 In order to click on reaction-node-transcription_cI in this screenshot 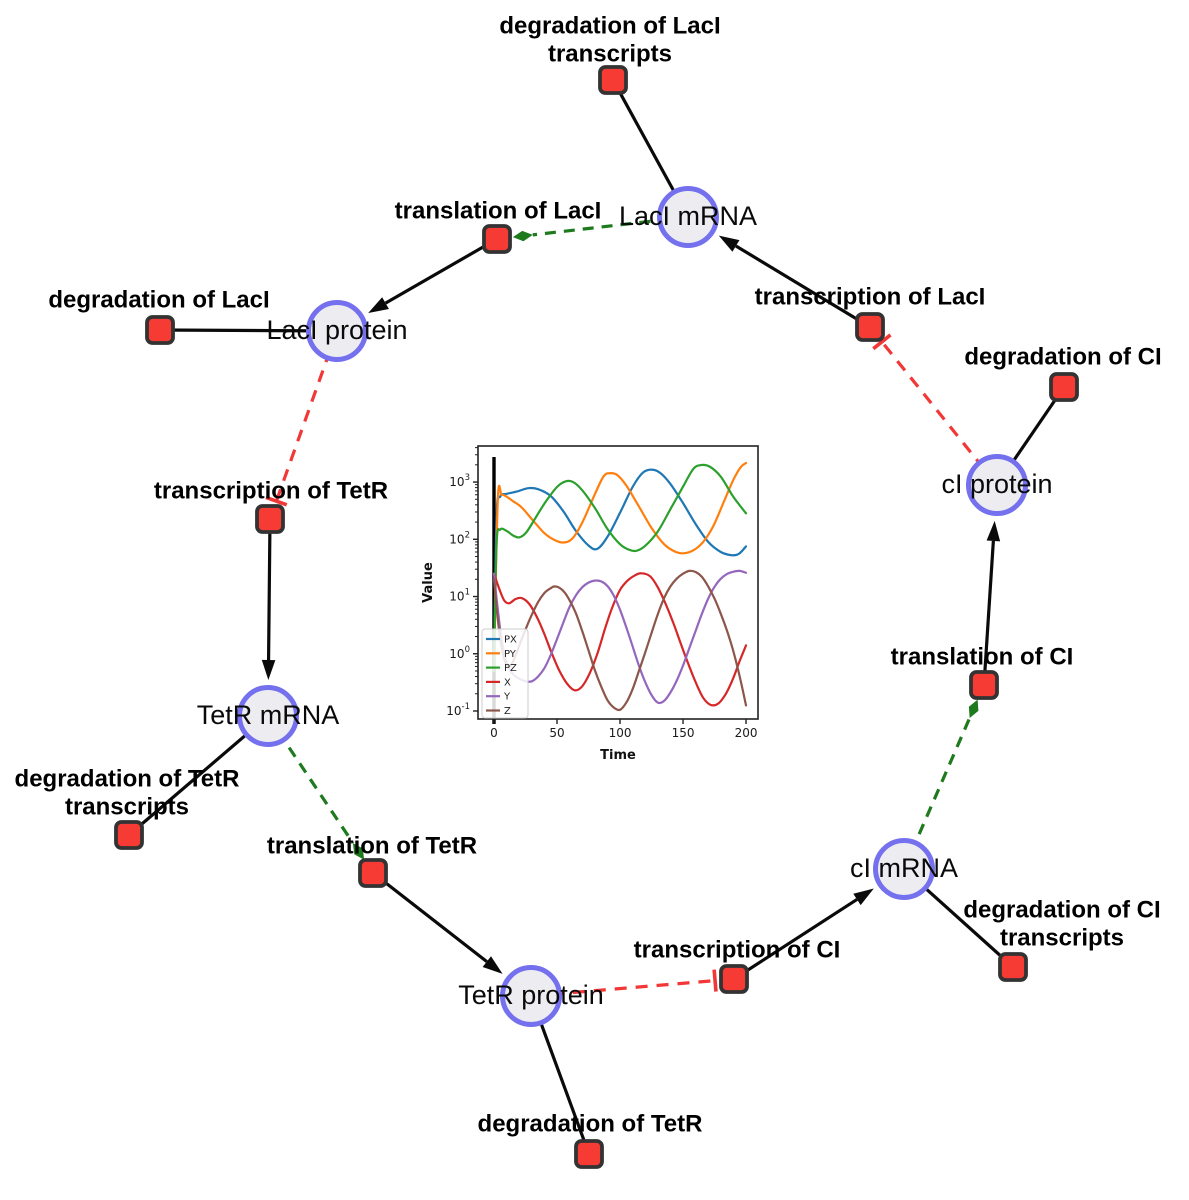, I will do `click(734, 979)`.